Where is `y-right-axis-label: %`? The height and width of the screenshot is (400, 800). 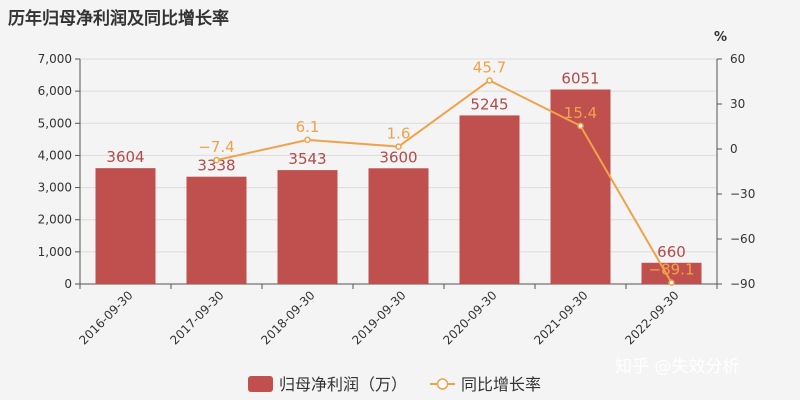
y-right-axis-label: % is located at coordinates (720, 37).